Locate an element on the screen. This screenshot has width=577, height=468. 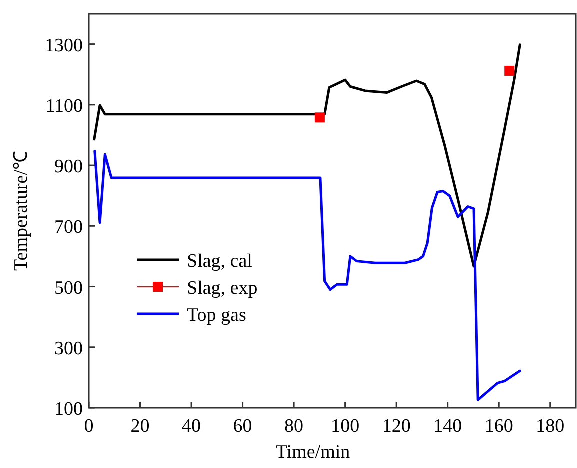
x-tick-label: 160 is located at coordinates (499, 426).